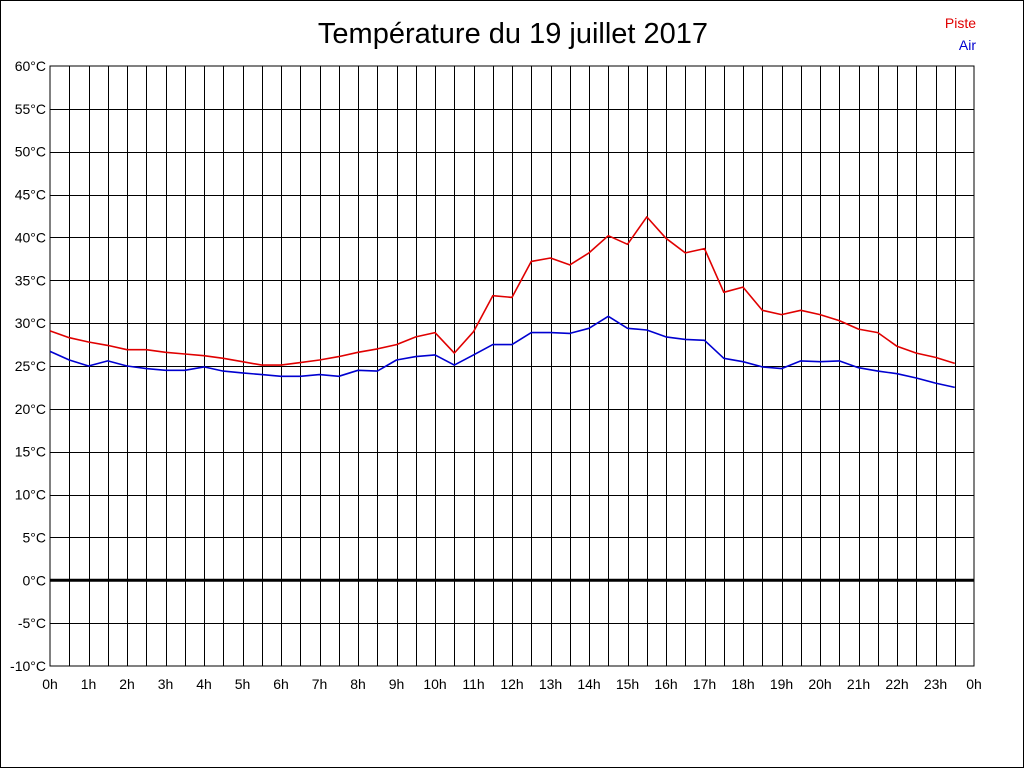  Describe the element at coordinates (473, 684) in the screenshot. I see `x-tick-label: 11h` at that location.